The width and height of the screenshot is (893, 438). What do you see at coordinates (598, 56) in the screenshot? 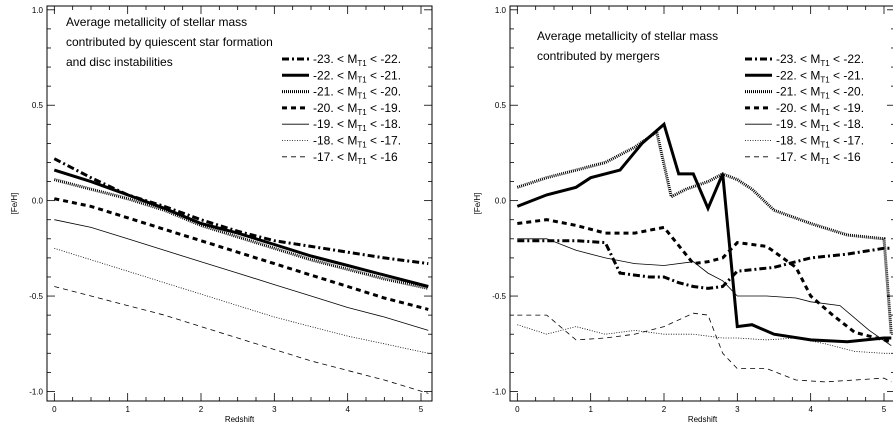
I see `chart-title-line: contributed by mergers` at bounding box center [598, 56].